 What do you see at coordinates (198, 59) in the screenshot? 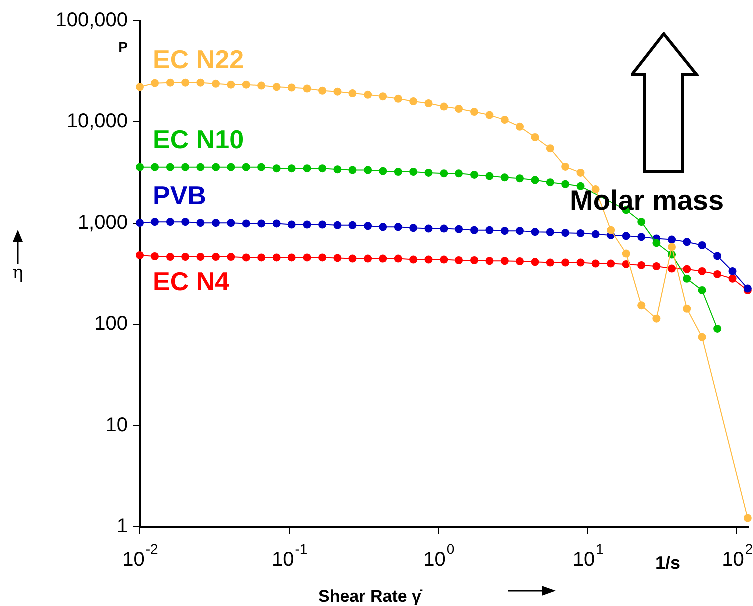
I see `series-label: EC N22` at bounding box center [198, 59].